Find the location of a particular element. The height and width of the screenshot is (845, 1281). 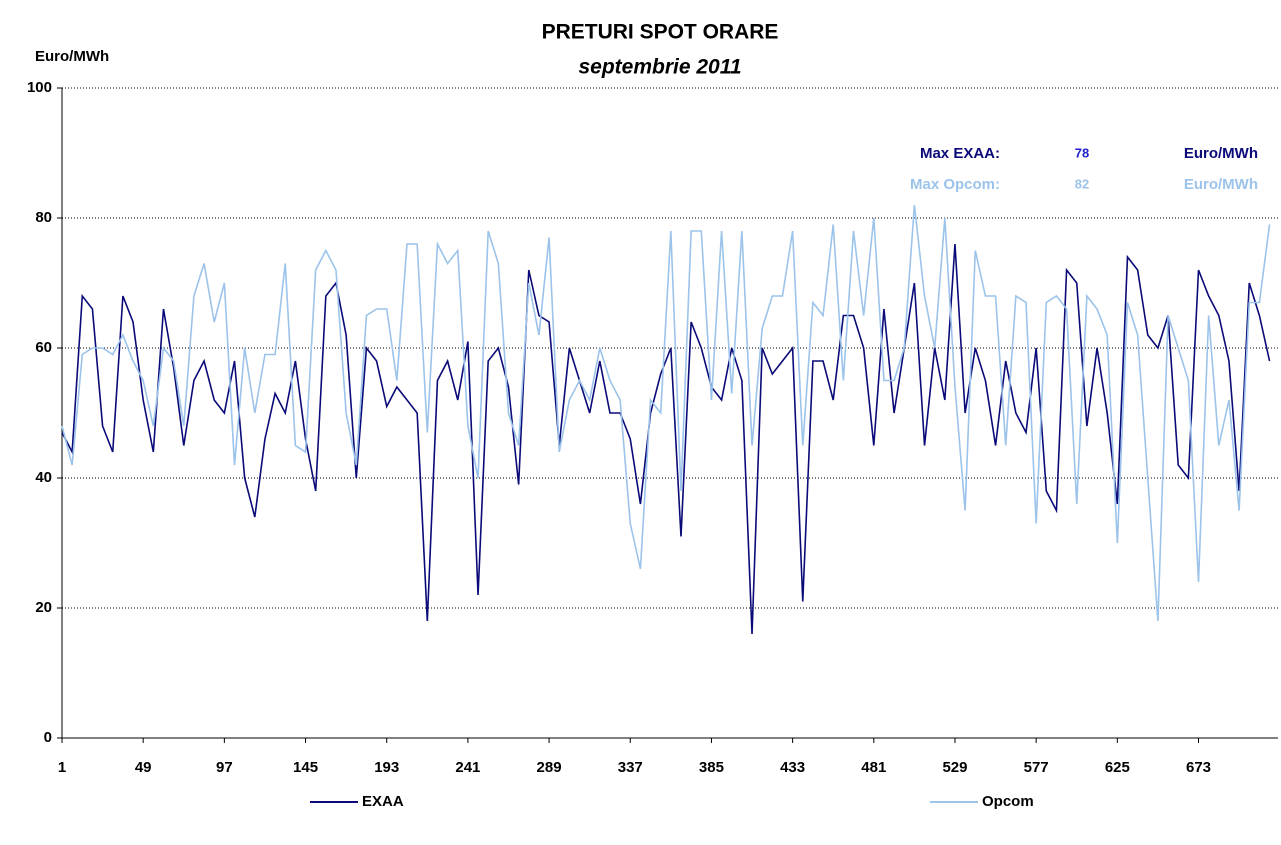

chart-subtitle: septembrie 2011 is located at coordinates (659, 67).